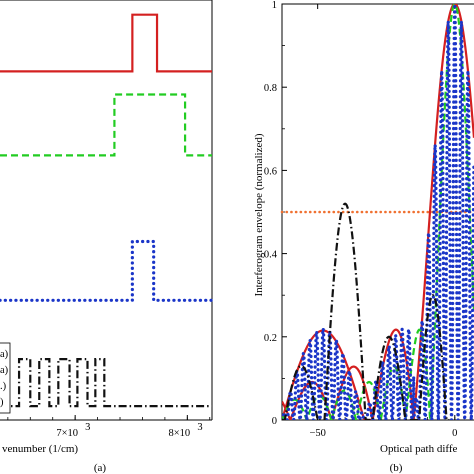 The image size is (474, 474). What do you see at coordinates (274, 5) in the screenshot?
I see `panel-b-ytick-label: 1` at bounding box center [274, 5].